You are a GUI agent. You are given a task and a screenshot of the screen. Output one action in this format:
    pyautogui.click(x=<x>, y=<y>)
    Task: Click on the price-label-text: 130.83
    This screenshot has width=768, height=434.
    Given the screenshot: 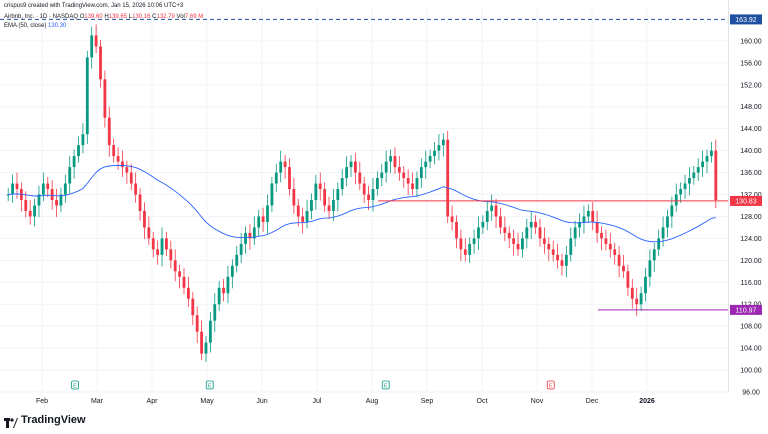 What is the action you would take?
    pyautogui.click(x=746, y=201)
    